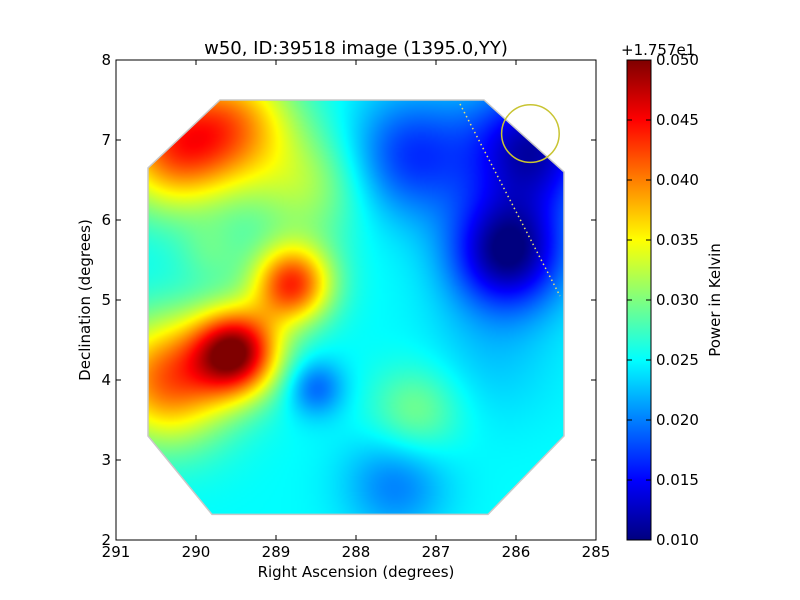  What do you see at coordinates (116, 552) in the screenshot?
I see `x-tick-label: 291` at bounding box center [116, 552].